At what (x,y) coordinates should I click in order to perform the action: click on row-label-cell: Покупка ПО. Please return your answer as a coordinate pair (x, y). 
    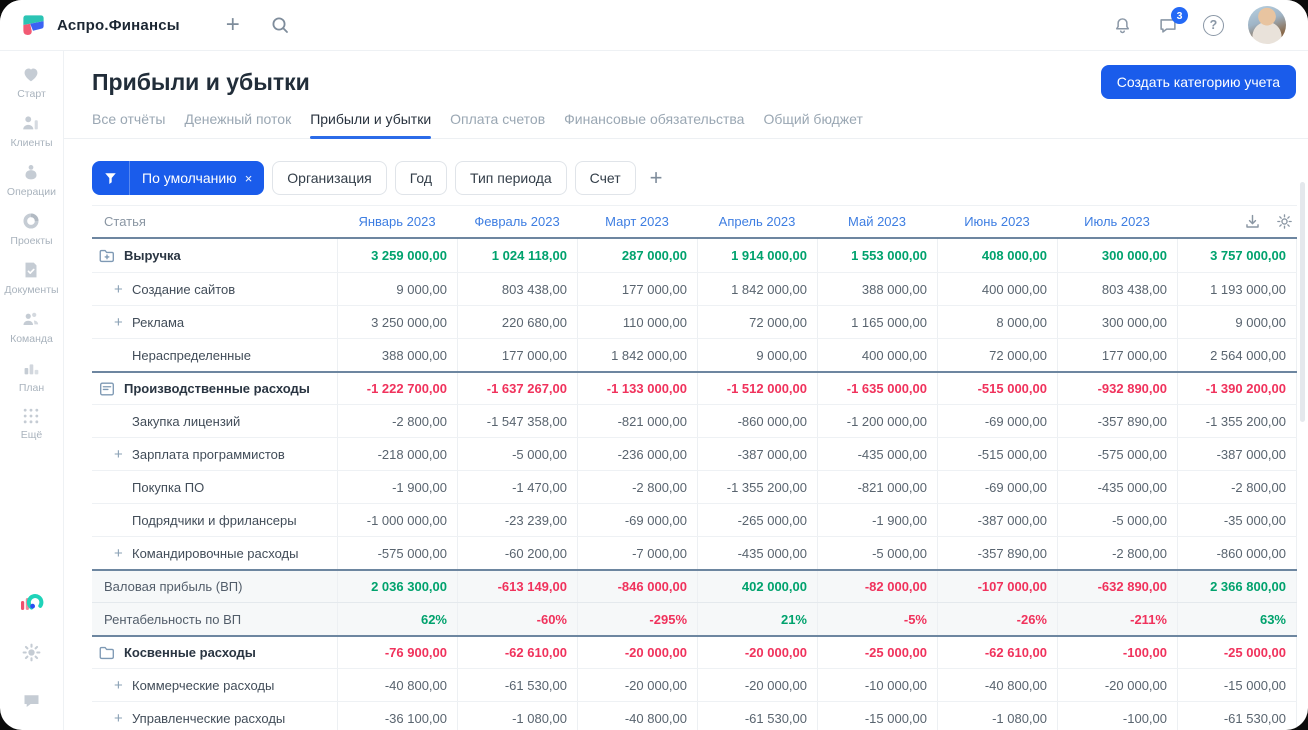
    Looking at the image, I should click on (214, 487).